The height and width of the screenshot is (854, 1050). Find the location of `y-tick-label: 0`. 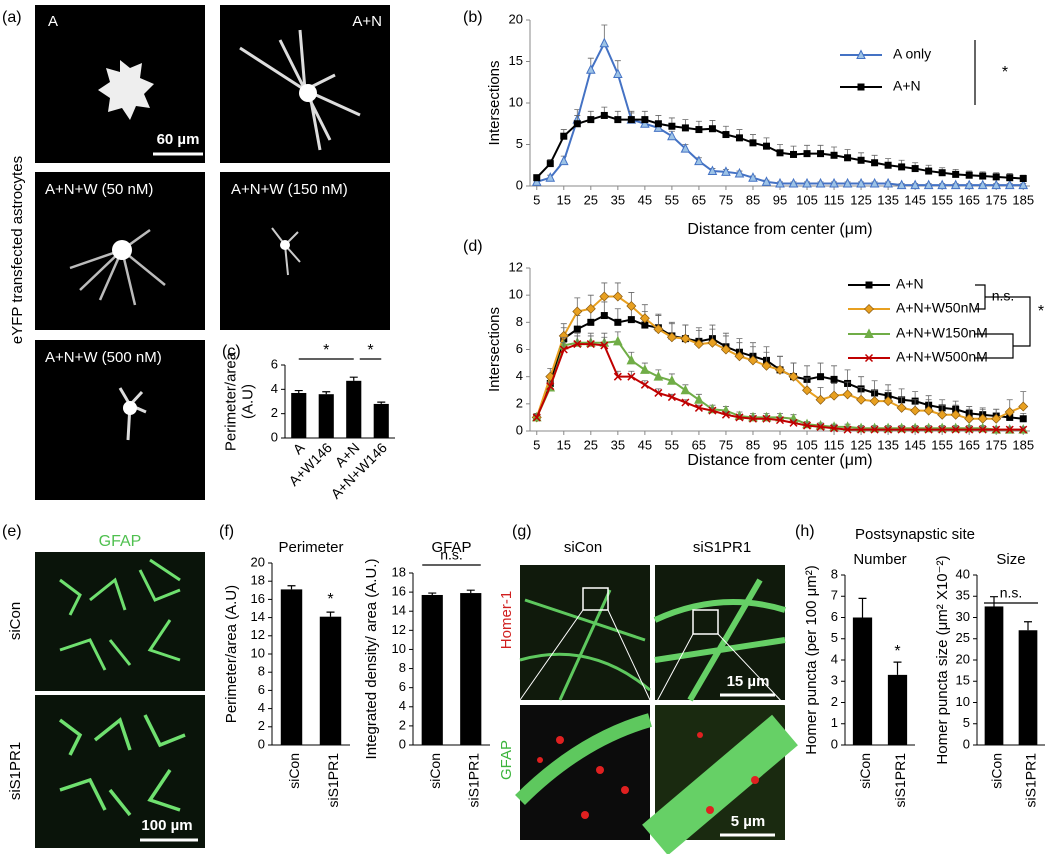

y-tick-label: 0 is located at coordinates (402, 743).